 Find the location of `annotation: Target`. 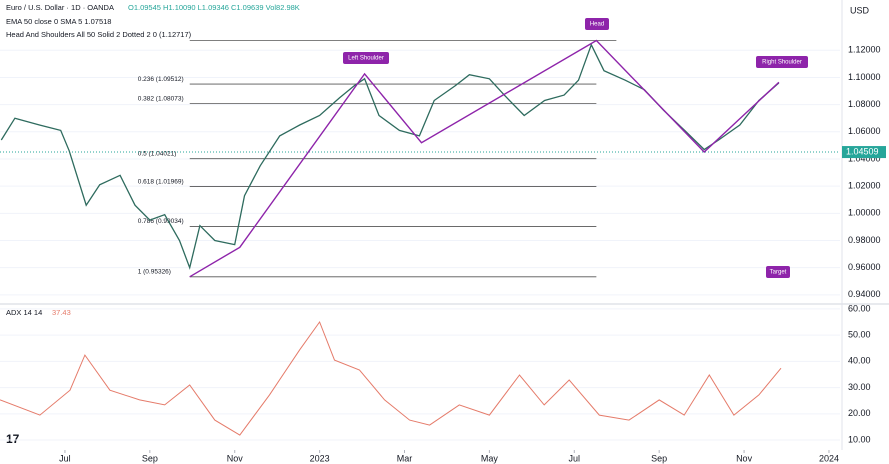

annotation: Target is located at coordinates (778, 273).